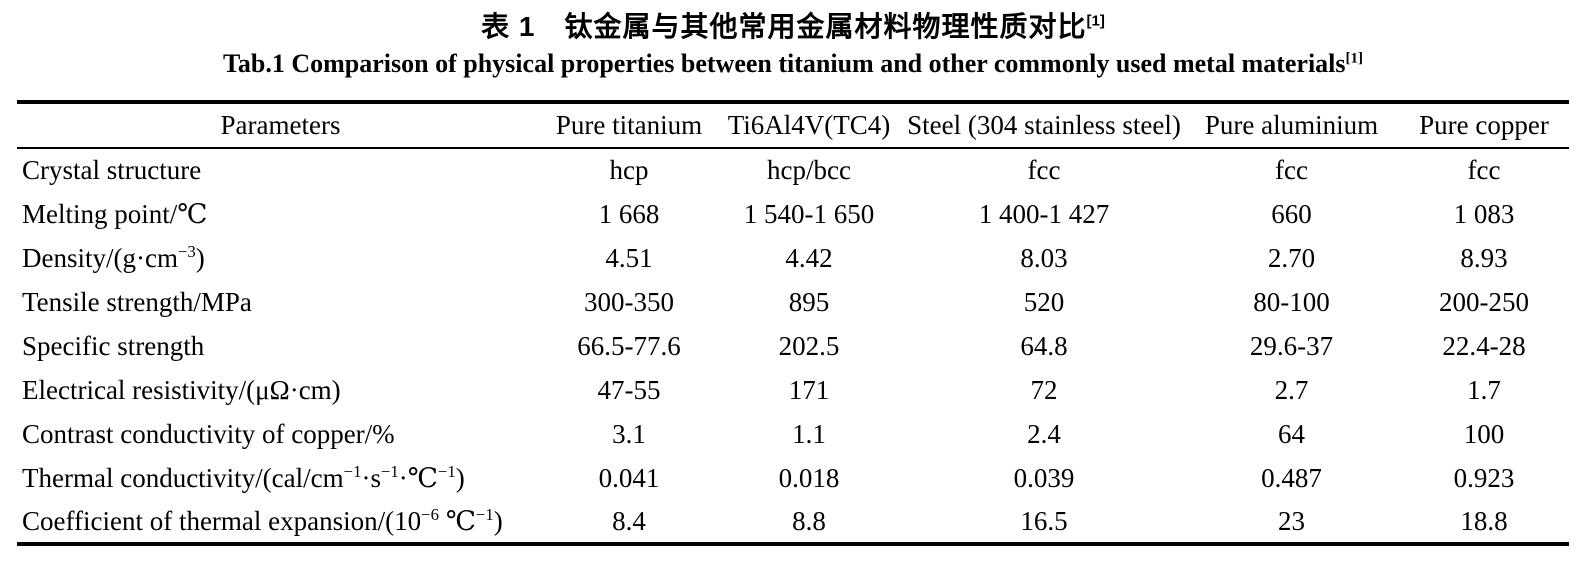 The width and height of the screenshot is (1586, 562). Describe the element at coordinates (1044, 477) in the screenshot. I see `value-cell: 0.039` at that location.